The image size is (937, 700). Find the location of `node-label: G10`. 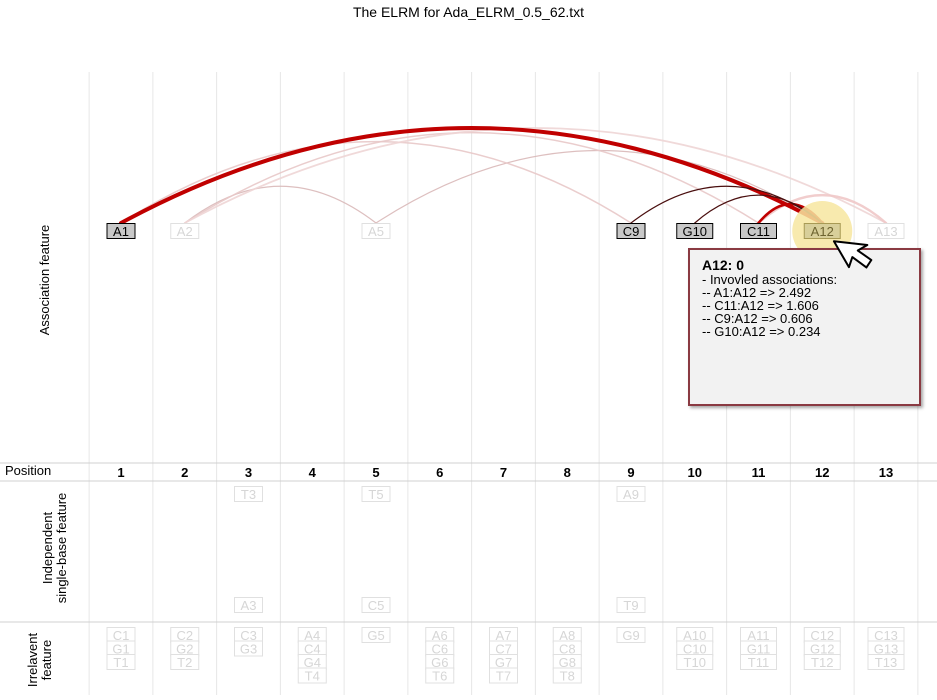

node-label: G10 is located at coordinates (694, 231).